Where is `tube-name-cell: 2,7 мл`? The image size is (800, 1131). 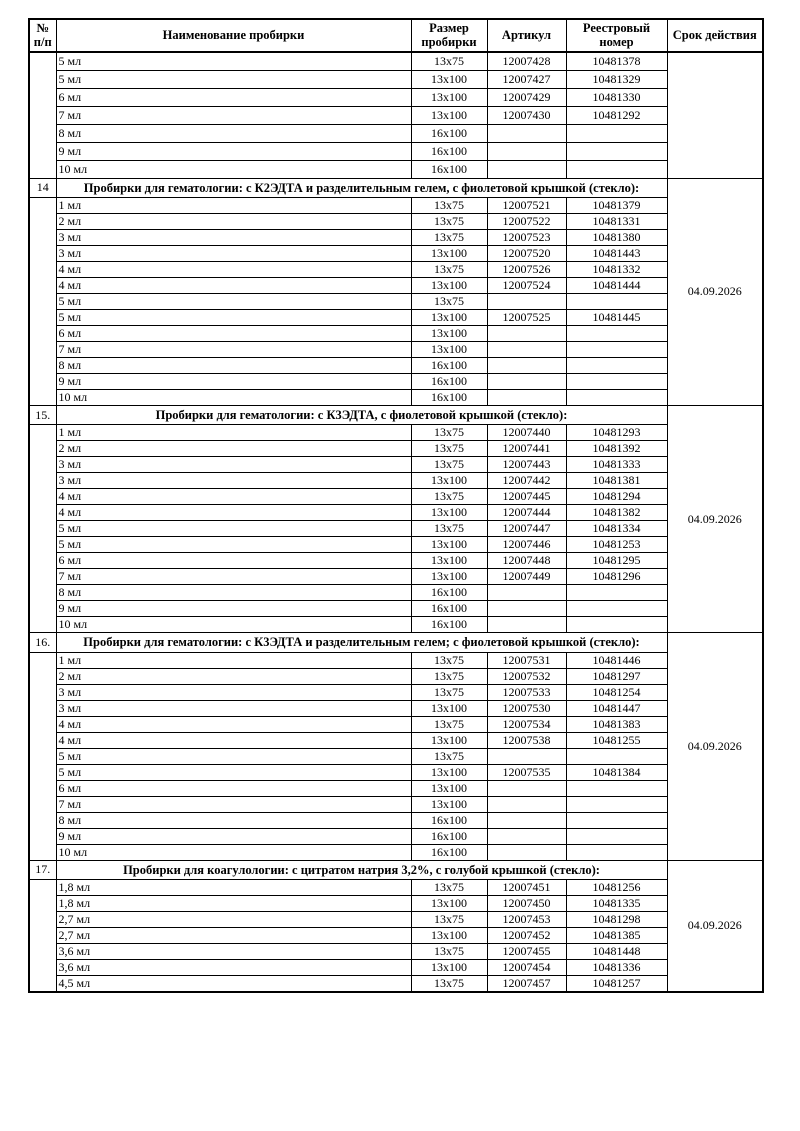
tube-name-cell: 2,7 мл is located at coordinates (233, 935).